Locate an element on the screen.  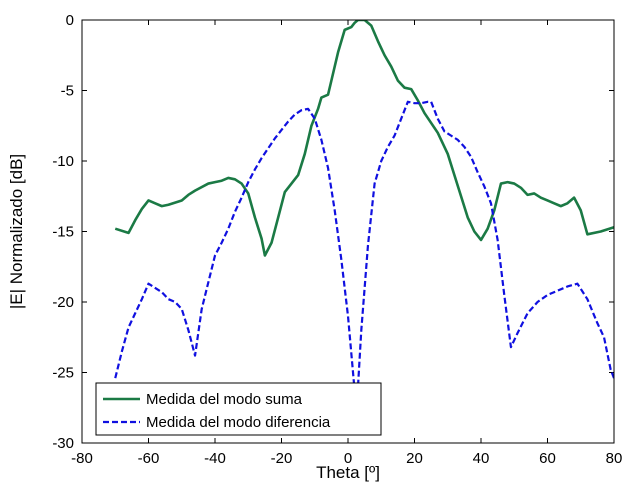
legend-label-suma: Medida del modo suma is located at coordinates (224, 399).